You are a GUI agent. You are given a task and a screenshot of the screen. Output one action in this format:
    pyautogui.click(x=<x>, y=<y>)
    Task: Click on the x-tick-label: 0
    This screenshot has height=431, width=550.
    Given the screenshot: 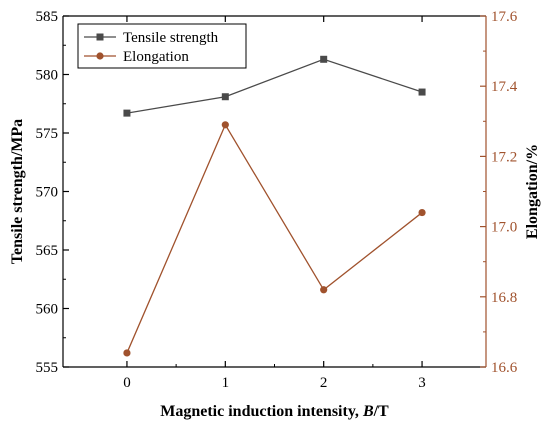 What is the action you would take?
    pyautogui.click(x=127, y=383)
    